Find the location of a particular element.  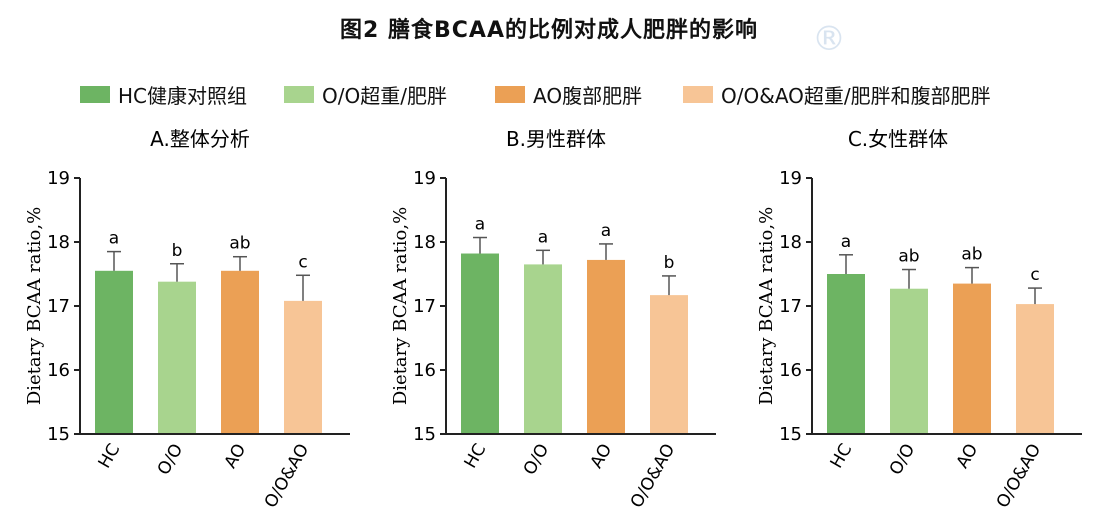

chart-3-y-tick-label: 17 is located at coordinates (790, 306).